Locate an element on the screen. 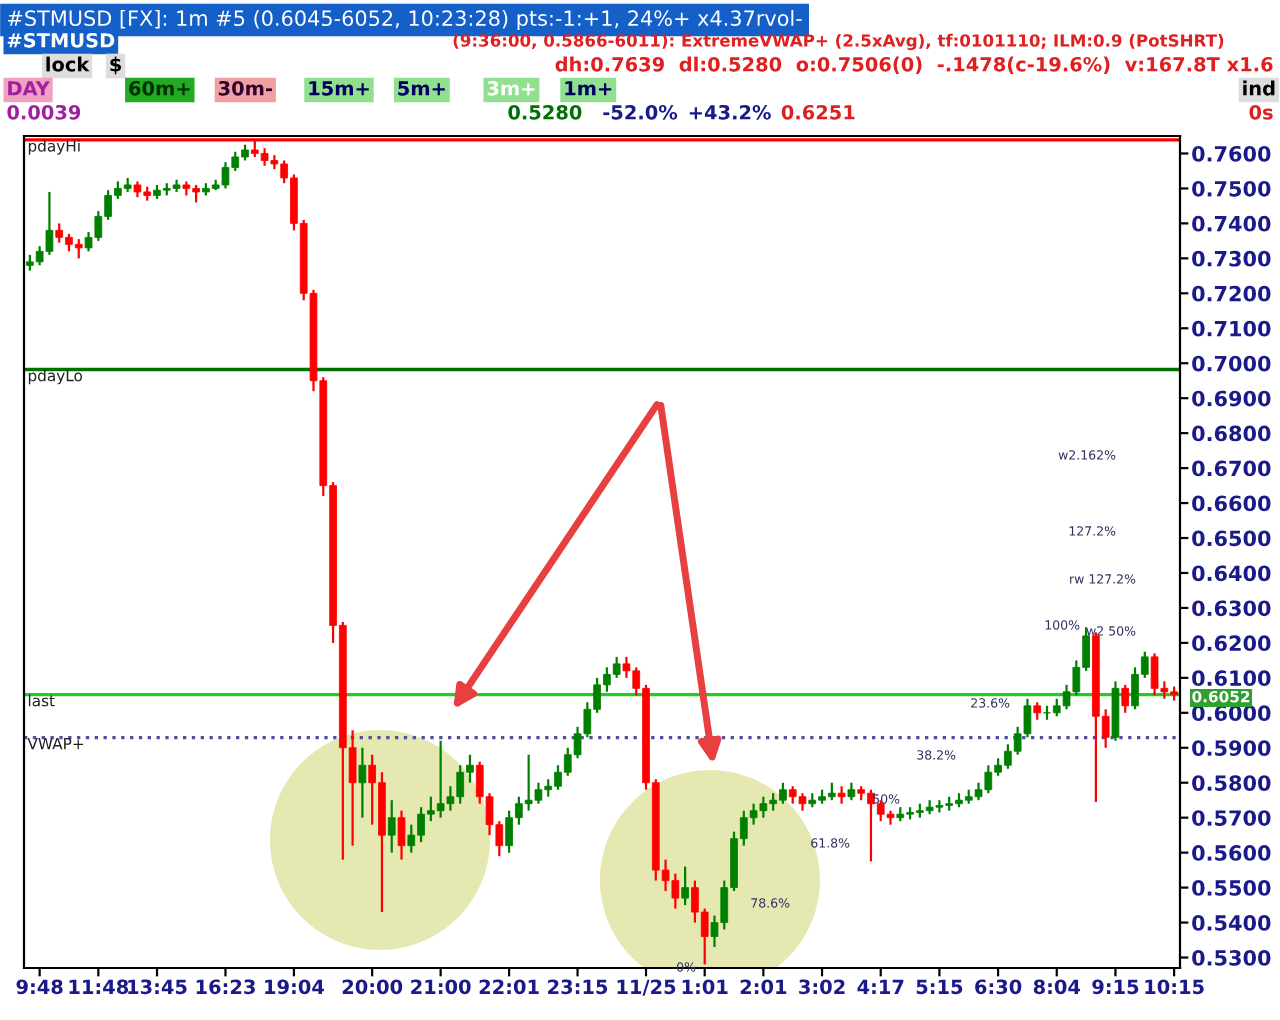 This screenshot has height=1020, width=1280. text: 60m+ is located at coordinates (159, 88).